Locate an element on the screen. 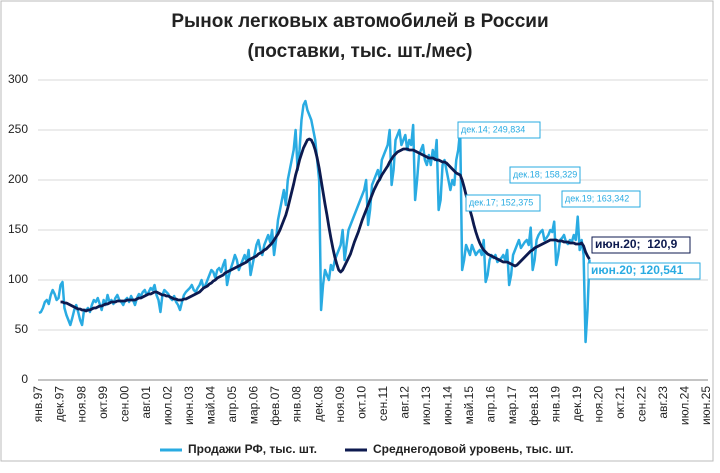 The image size is (720, 473). x-tick-label: окт.21 is located at coordinates (620, 402).